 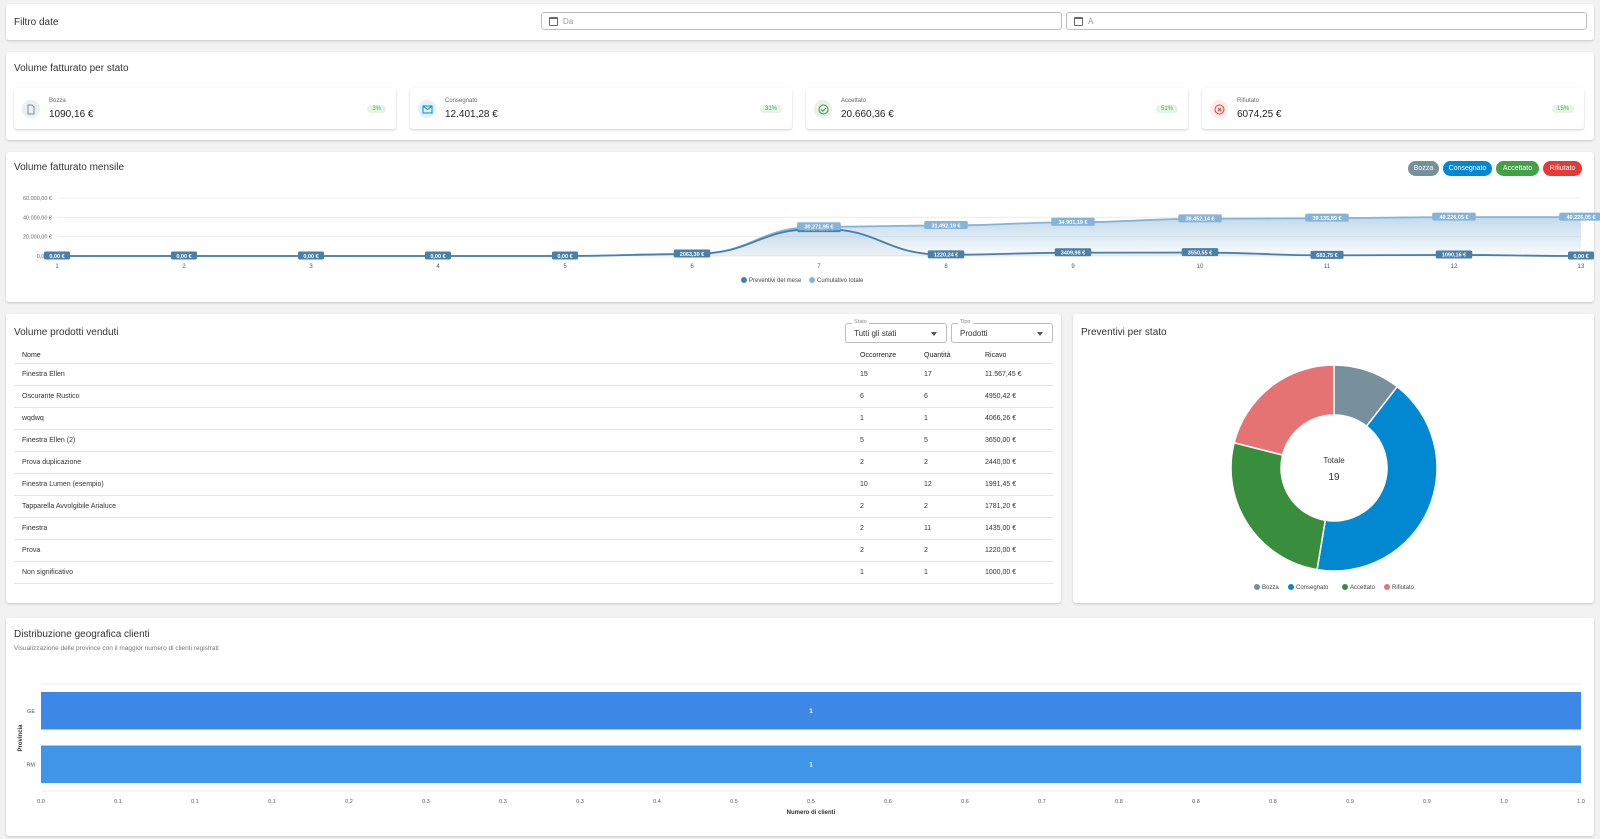 What do you see at coordinates (860, 322) in the screenshot?
I see `state-select-label: Stato` at bounding box center [860, 322].